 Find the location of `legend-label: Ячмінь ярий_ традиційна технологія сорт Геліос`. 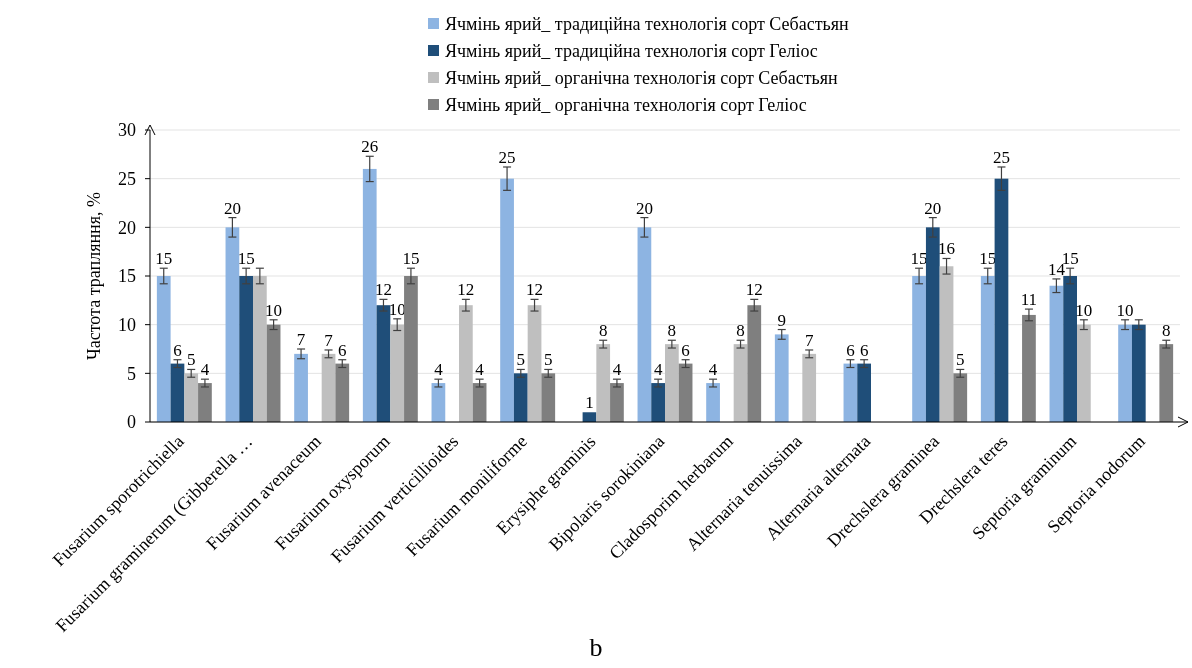

legend-label: Ячмінь ярий_ традиційна технологія сорт Геліос is located at coordinates (631, 51).